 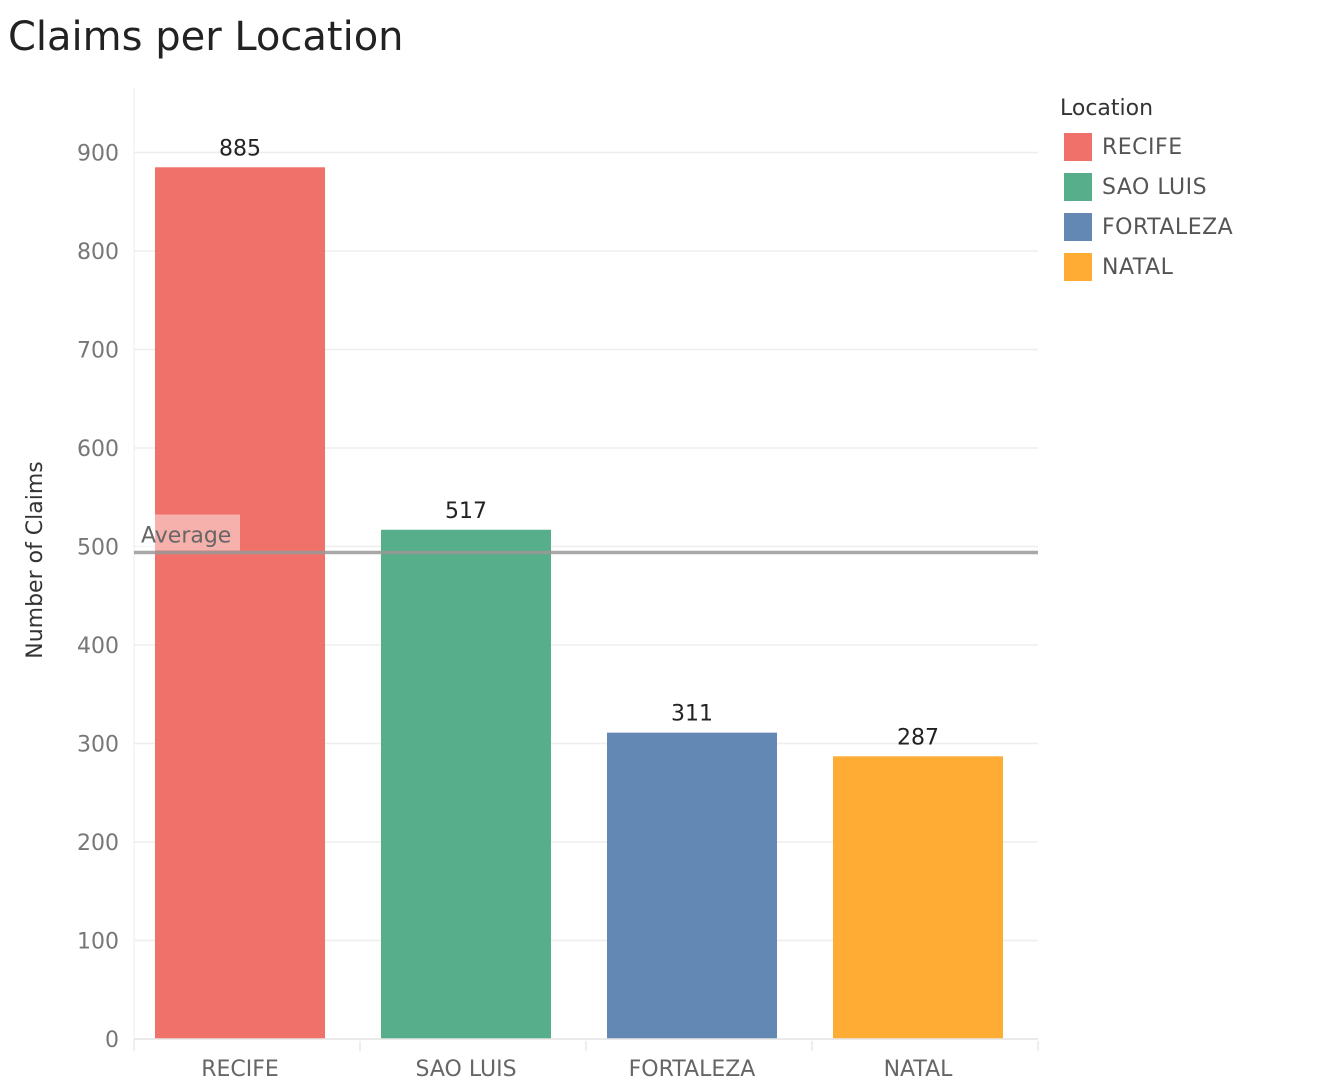 What do you see at coordinates (112, 1040) in the screenshot?
I see `y-tick-label: 0` at bounding box center [112, 1040].